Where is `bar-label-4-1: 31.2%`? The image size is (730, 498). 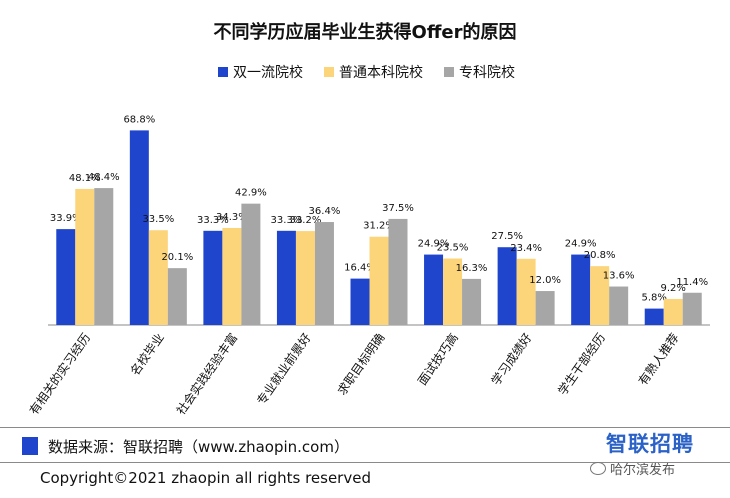 bar-label-4-1: 31.2% is located at coordinates (379, 226).